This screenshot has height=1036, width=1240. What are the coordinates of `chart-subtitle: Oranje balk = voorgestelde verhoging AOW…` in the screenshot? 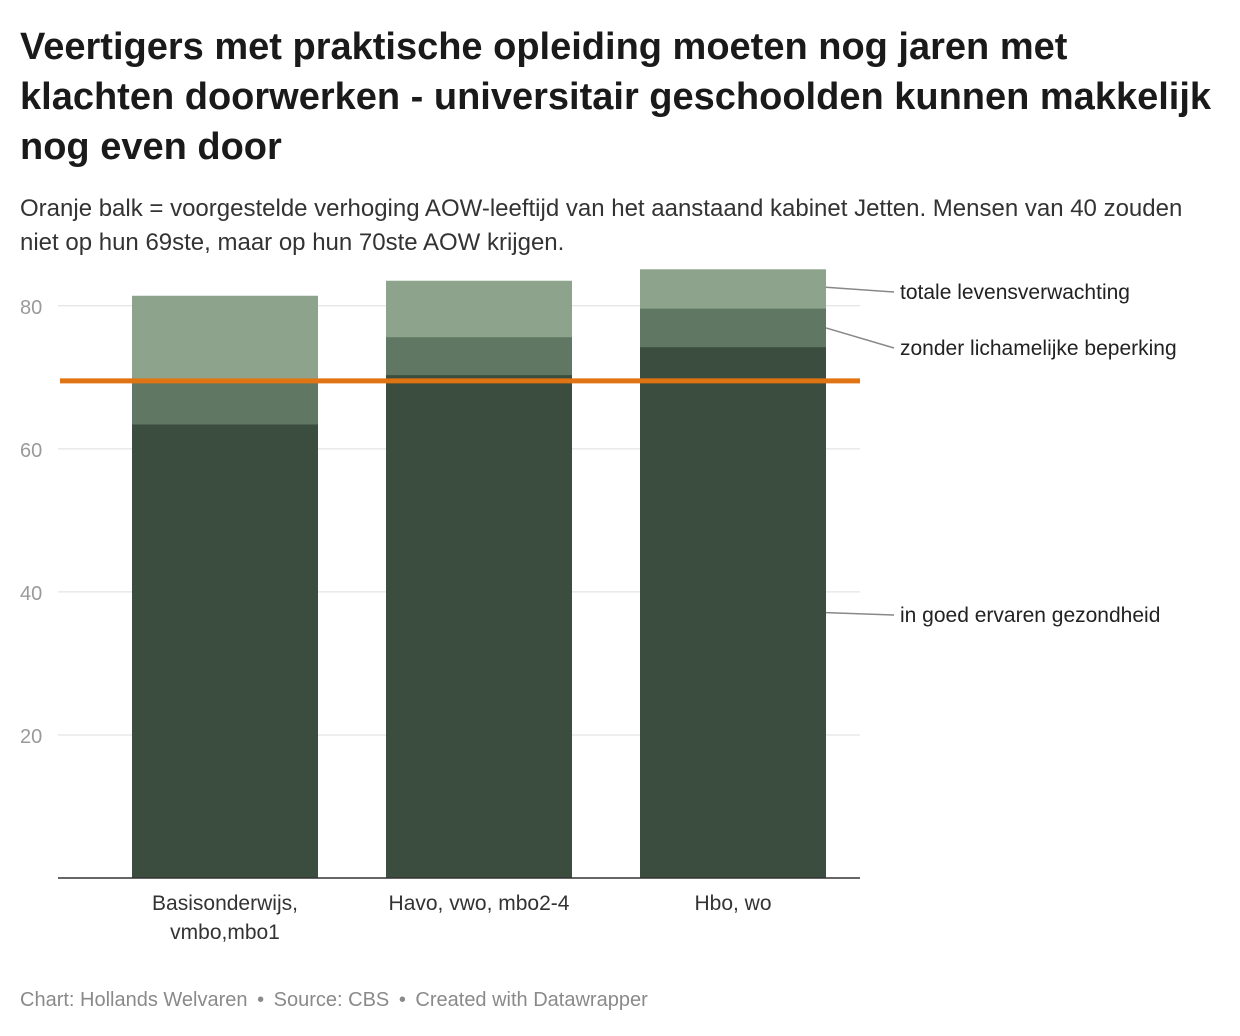 It's located at (601, 225).